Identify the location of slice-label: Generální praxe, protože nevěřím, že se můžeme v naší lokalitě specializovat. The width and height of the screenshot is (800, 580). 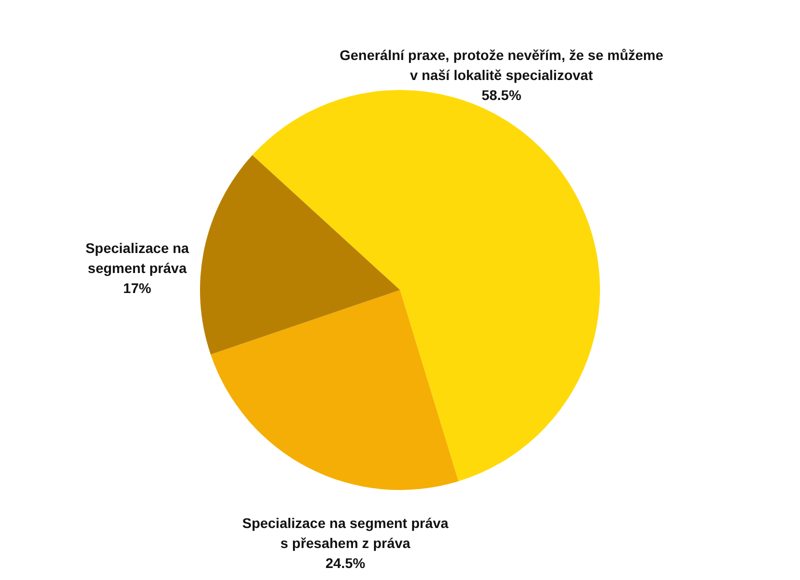
(502, 65).